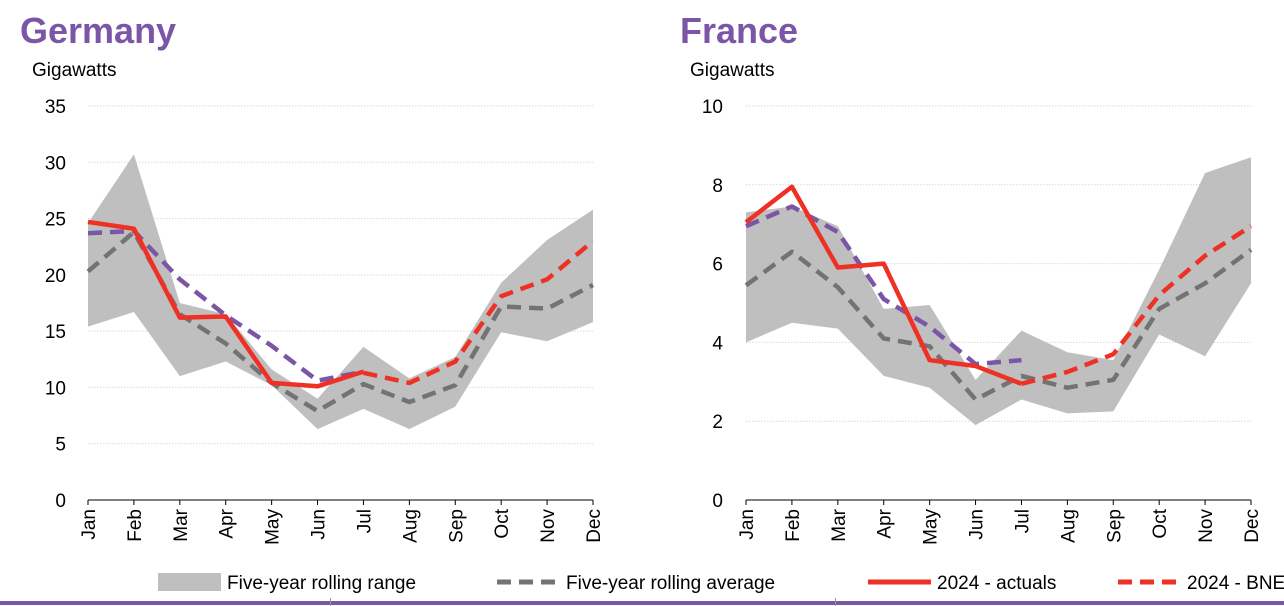 The width and height of the screenshot is (1284, 606). Describe the element at coordinates (98, 30) in the screenshot. I see `panel-title: Germany` at that location.